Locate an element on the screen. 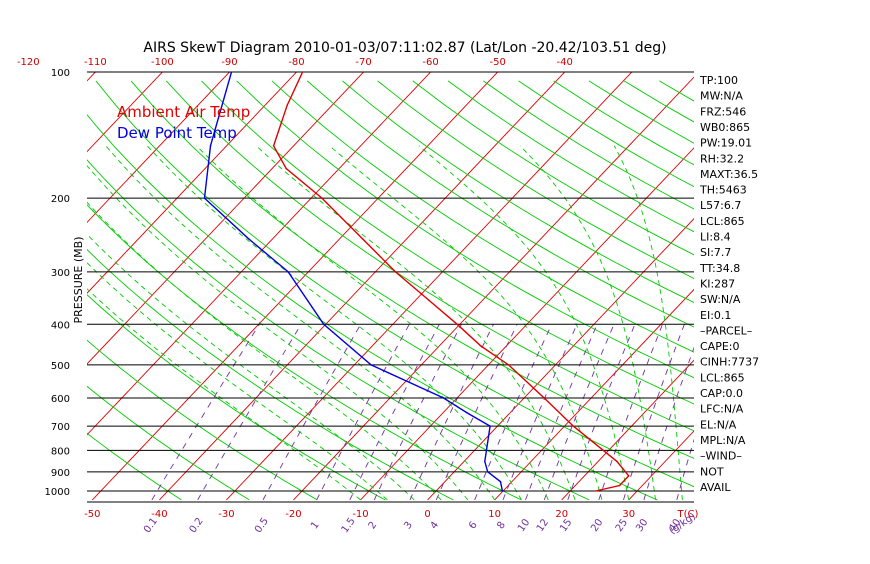  mixing-ratio-label: 1 is located at coordinates (315, 526).